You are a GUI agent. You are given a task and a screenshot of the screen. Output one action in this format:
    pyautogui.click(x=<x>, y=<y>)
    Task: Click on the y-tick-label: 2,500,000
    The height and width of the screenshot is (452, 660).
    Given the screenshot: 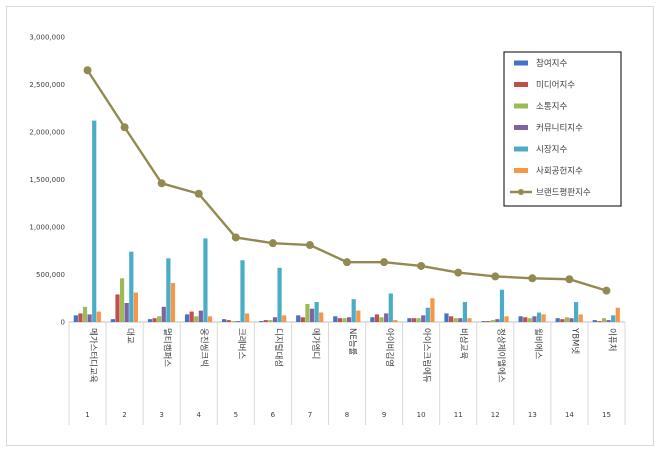 What is the action you would take?
    pyautogui.click(x=47, y=85)
    